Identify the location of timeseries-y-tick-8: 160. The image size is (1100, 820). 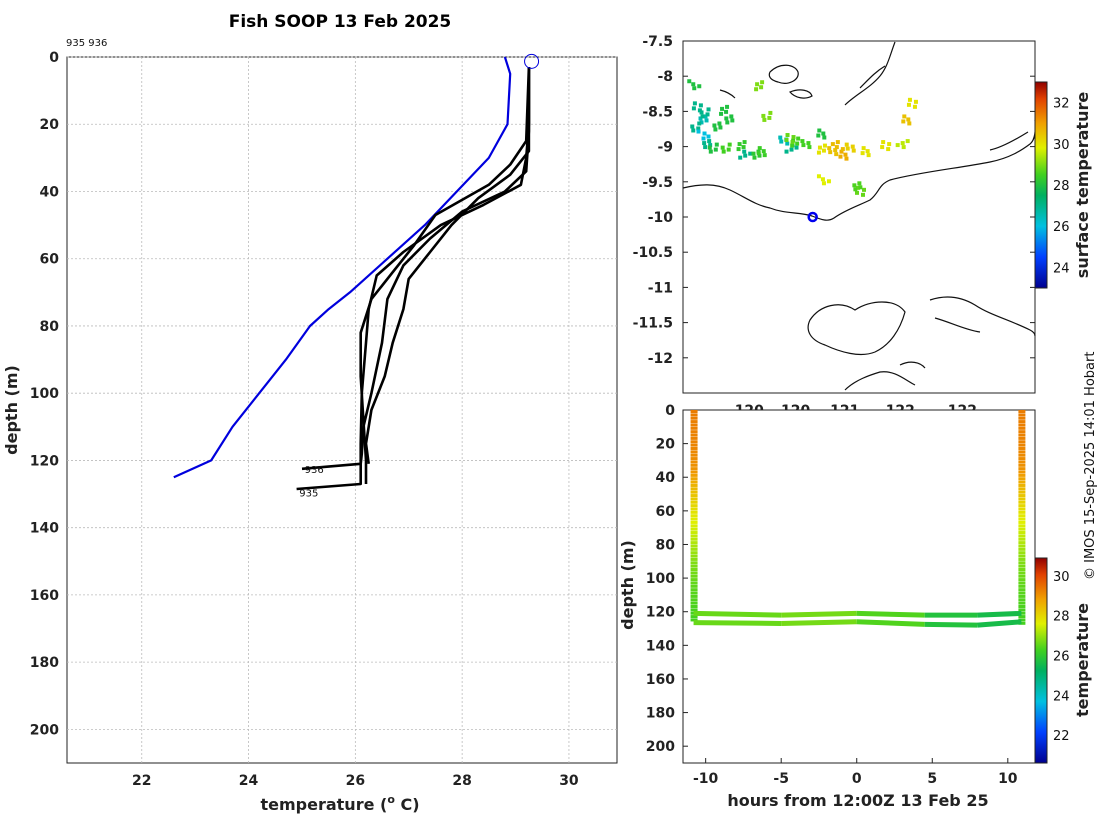
(660, 680).